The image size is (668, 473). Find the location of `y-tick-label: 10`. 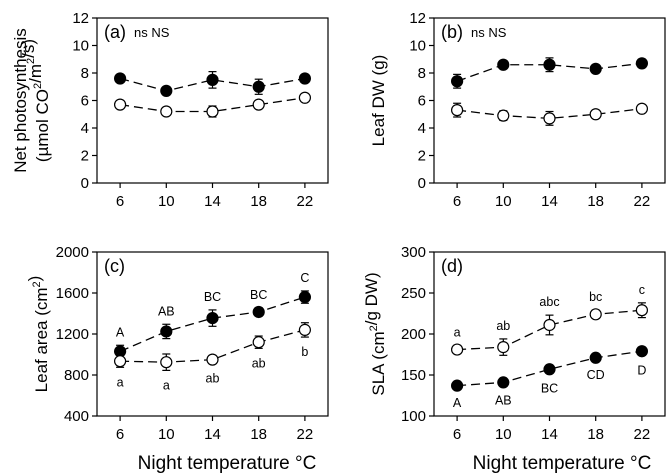

y-tick-label: 10 is located at coordinates (417, 46).